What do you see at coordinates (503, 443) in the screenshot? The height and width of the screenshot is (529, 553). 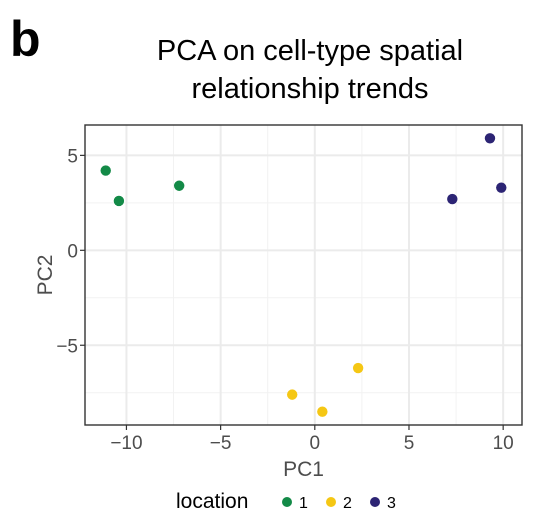 I see `x-tick-label: 10` at bounding box center [503, 443].